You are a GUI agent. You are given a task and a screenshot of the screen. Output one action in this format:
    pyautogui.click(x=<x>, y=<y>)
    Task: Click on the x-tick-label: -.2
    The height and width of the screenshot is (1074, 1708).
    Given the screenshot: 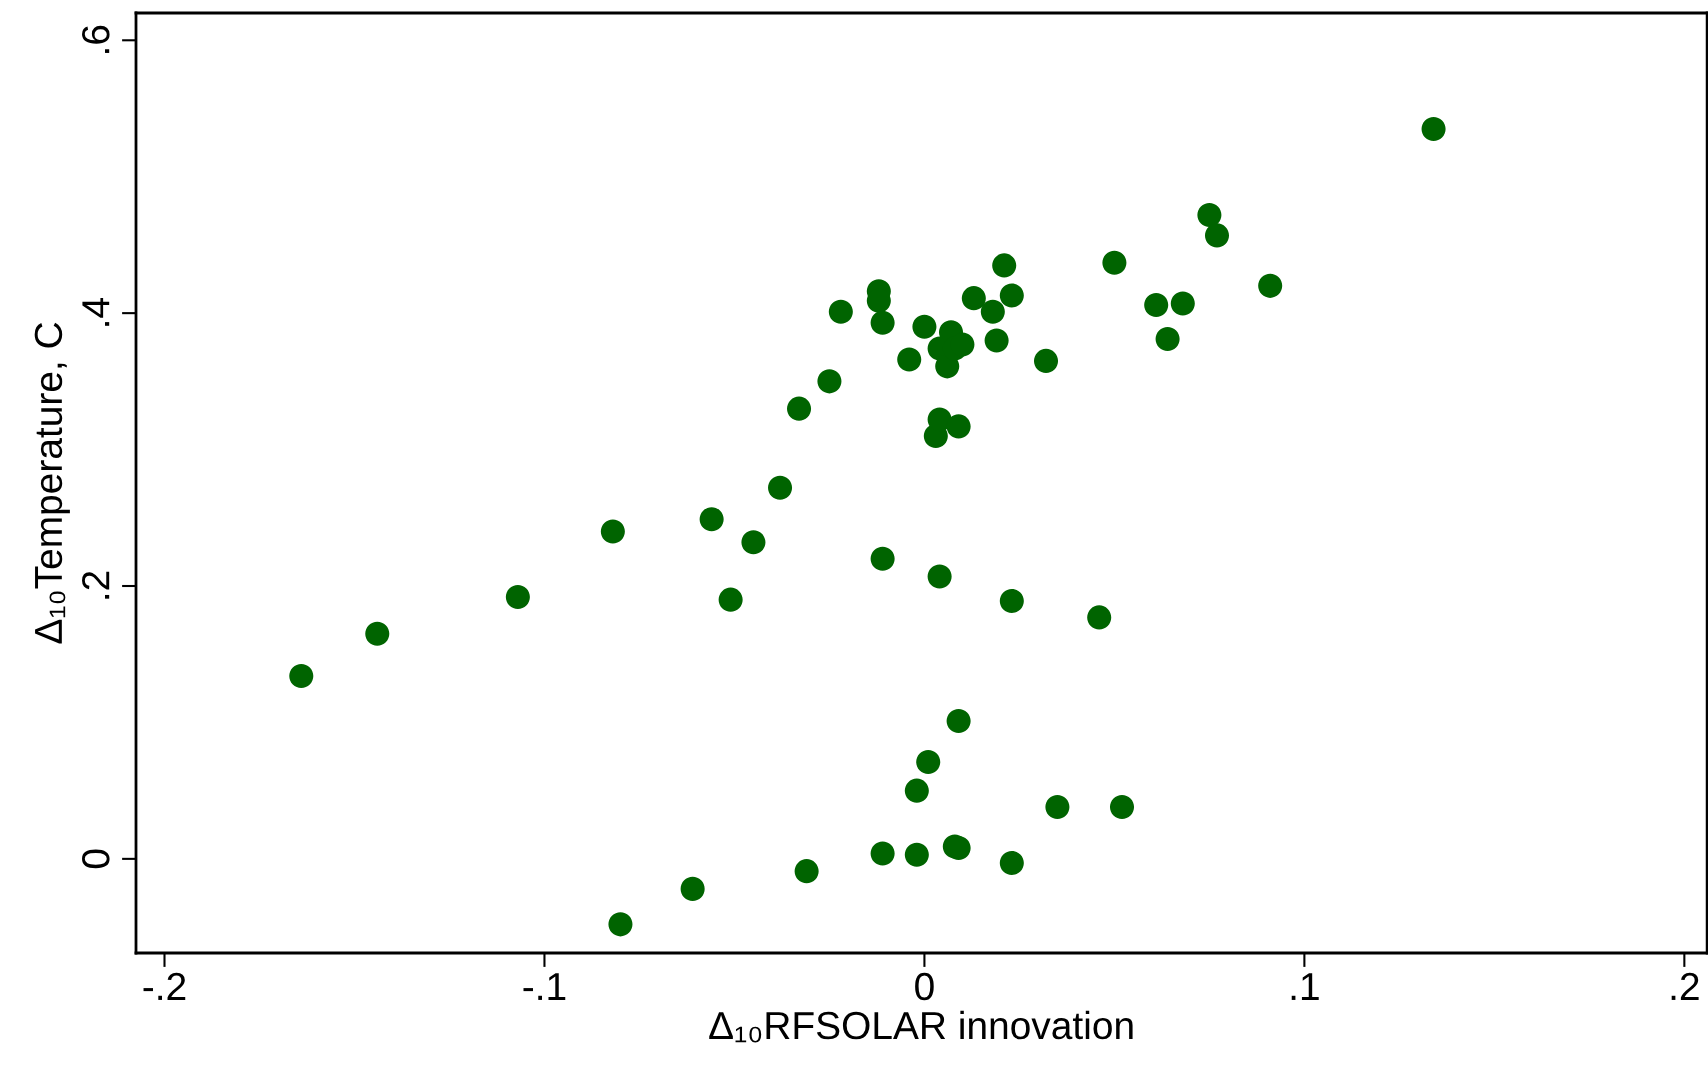 What is the action you would take?
    pyautogui.click(x=164, y=986)
    